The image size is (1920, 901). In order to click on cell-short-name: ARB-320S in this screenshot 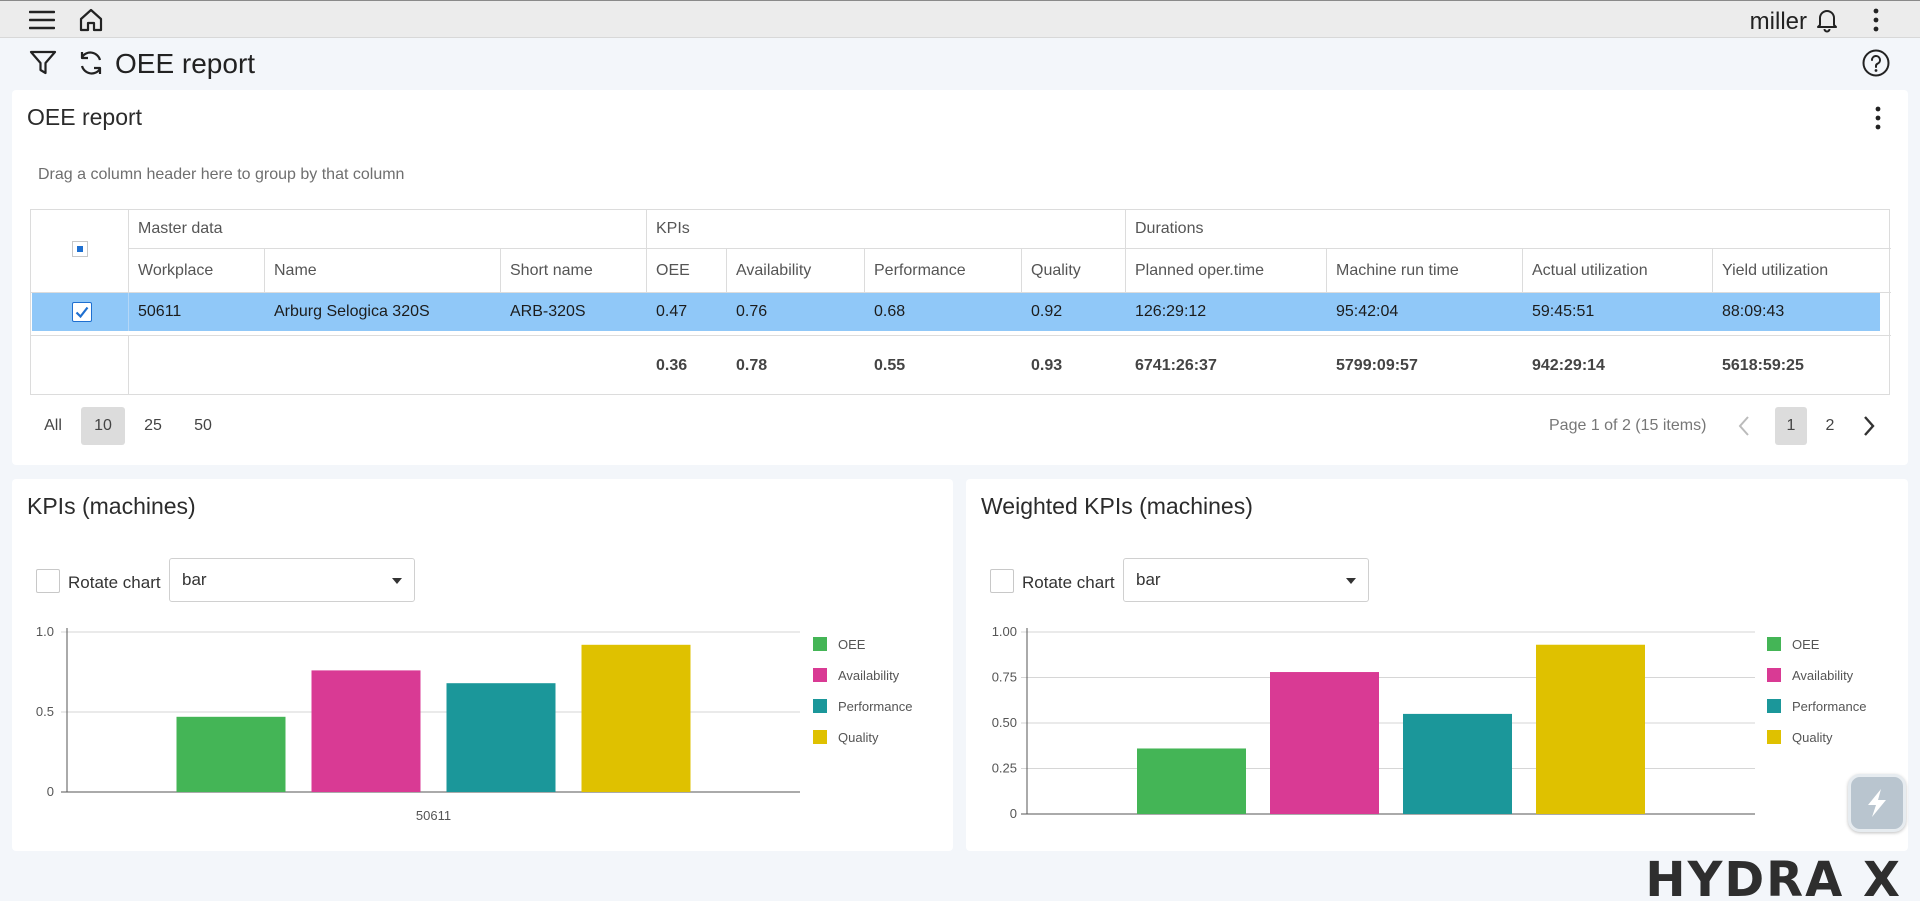, I will do `click(548, 311)`.